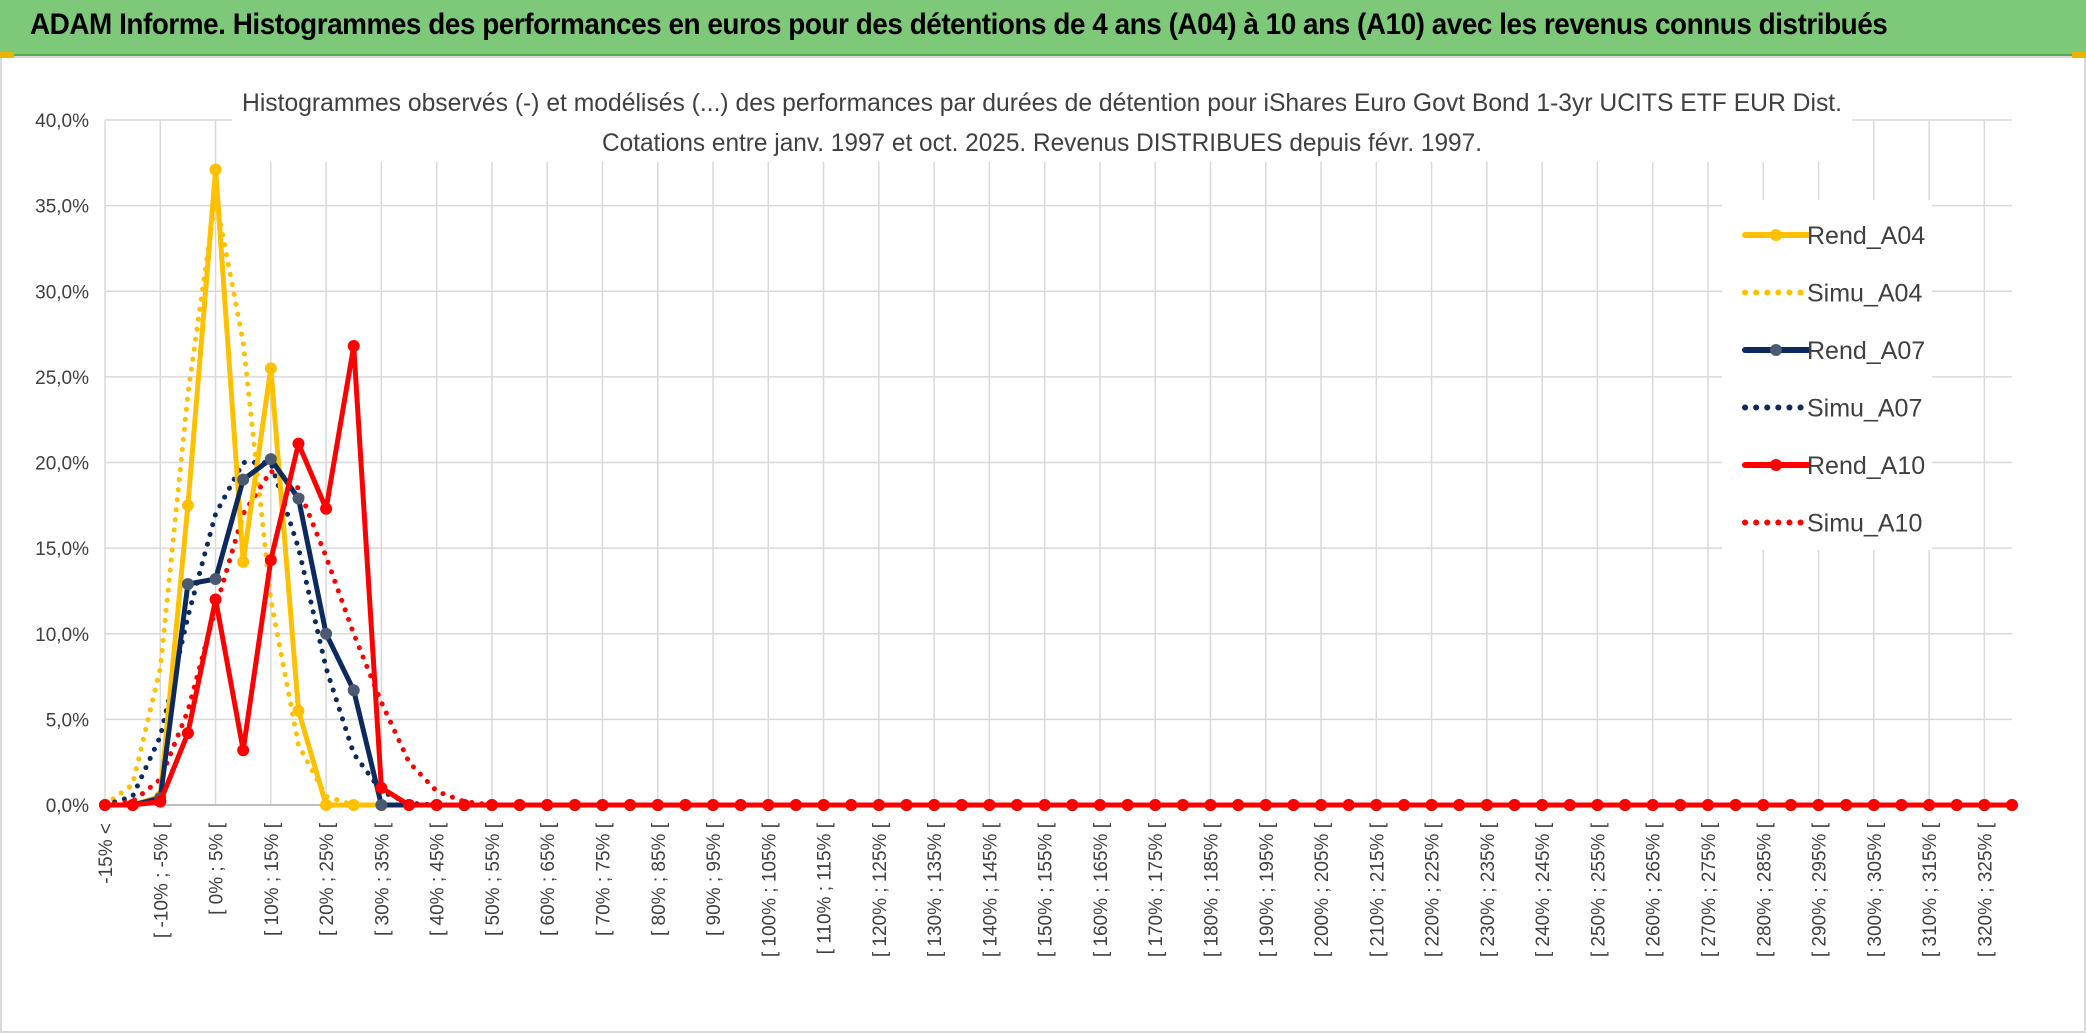 This screenshot has height=1033, width=2086. Describe the element at coordinates (659, 879) in the screenshot. I see `x-tick-label: [ 80% ; 85% [` at that location.